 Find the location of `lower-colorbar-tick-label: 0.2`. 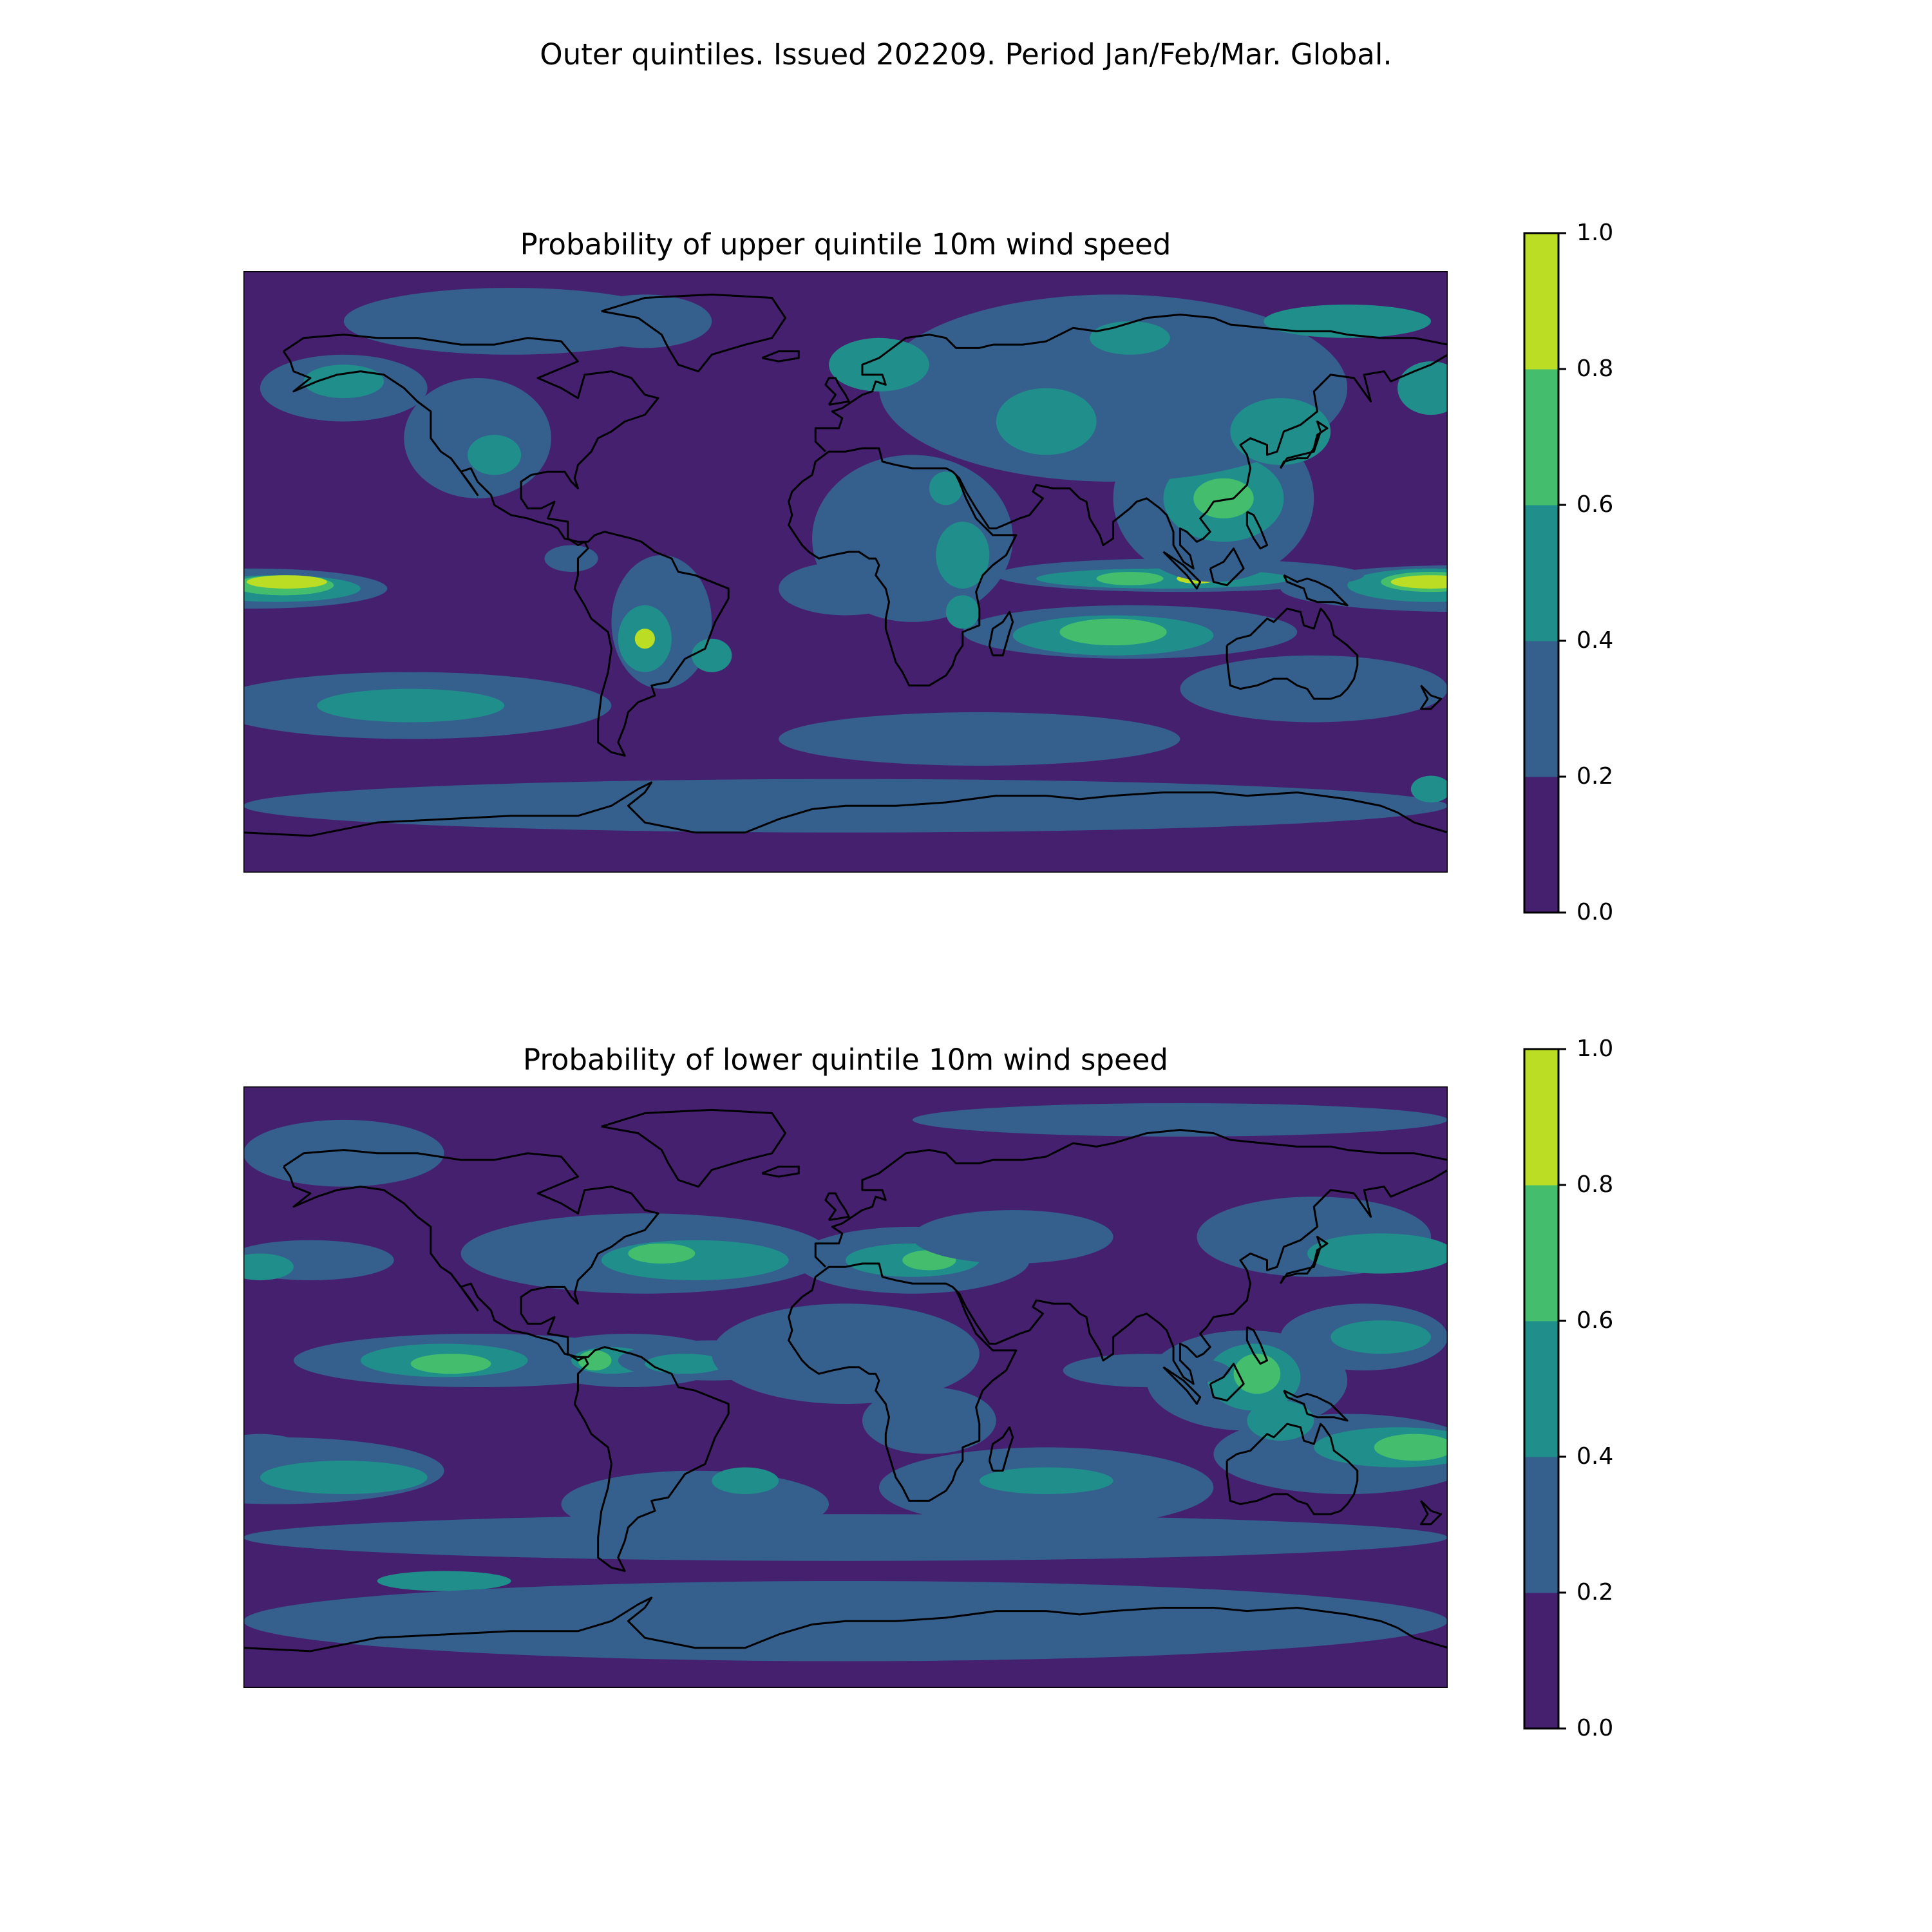

lower-colorbar-tick-label: 0.2 is located at coordinates (1595, 1592).